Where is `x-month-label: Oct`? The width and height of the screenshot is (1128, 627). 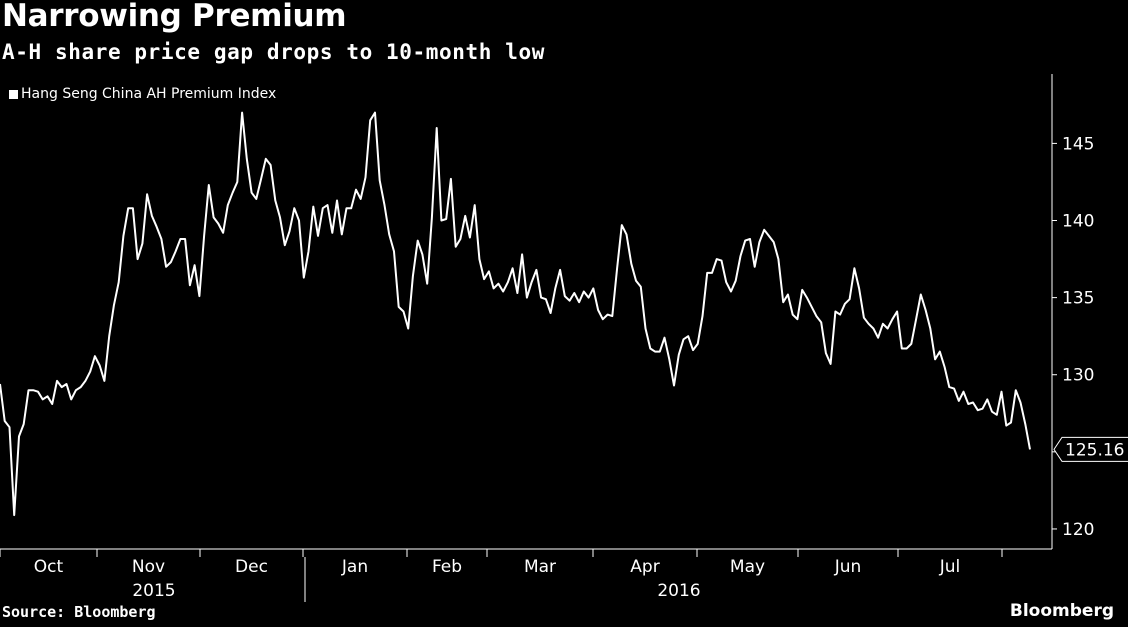 x-month-label: Oct is located at coordinates (49, 567).